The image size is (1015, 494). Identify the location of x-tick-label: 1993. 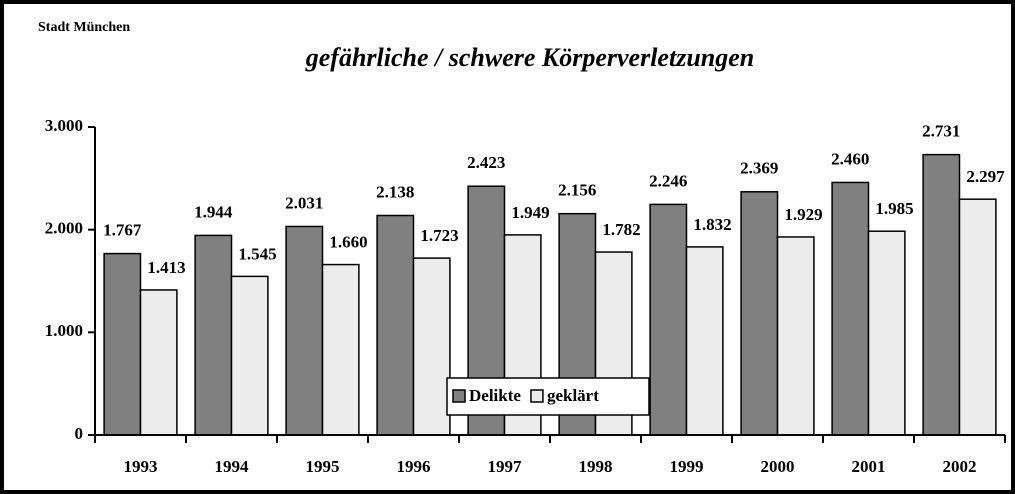
(141, 466).